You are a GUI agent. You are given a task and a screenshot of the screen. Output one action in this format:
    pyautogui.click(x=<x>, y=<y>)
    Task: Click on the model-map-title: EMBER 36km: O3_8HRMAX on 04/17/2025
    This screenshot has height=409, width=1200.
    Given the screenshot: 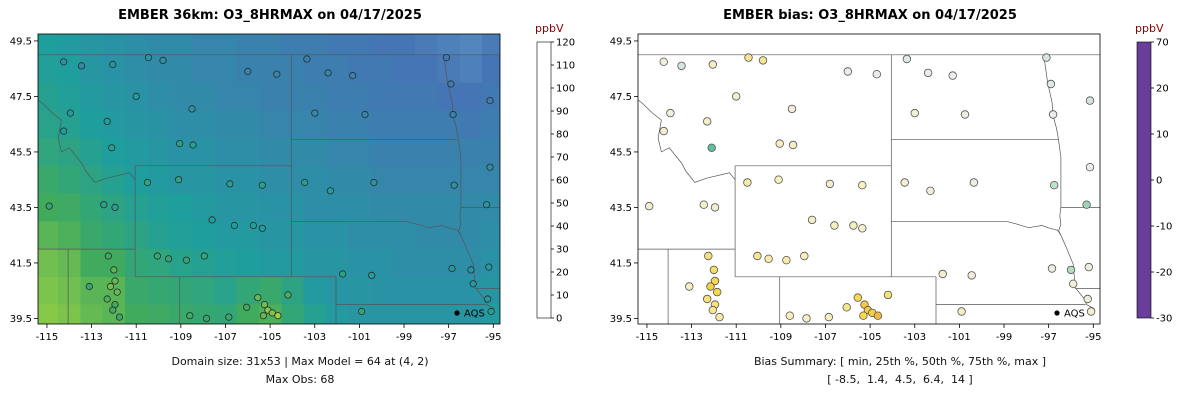 What is the action you would take?
    pyautogui.click(x=270, y=15)
    